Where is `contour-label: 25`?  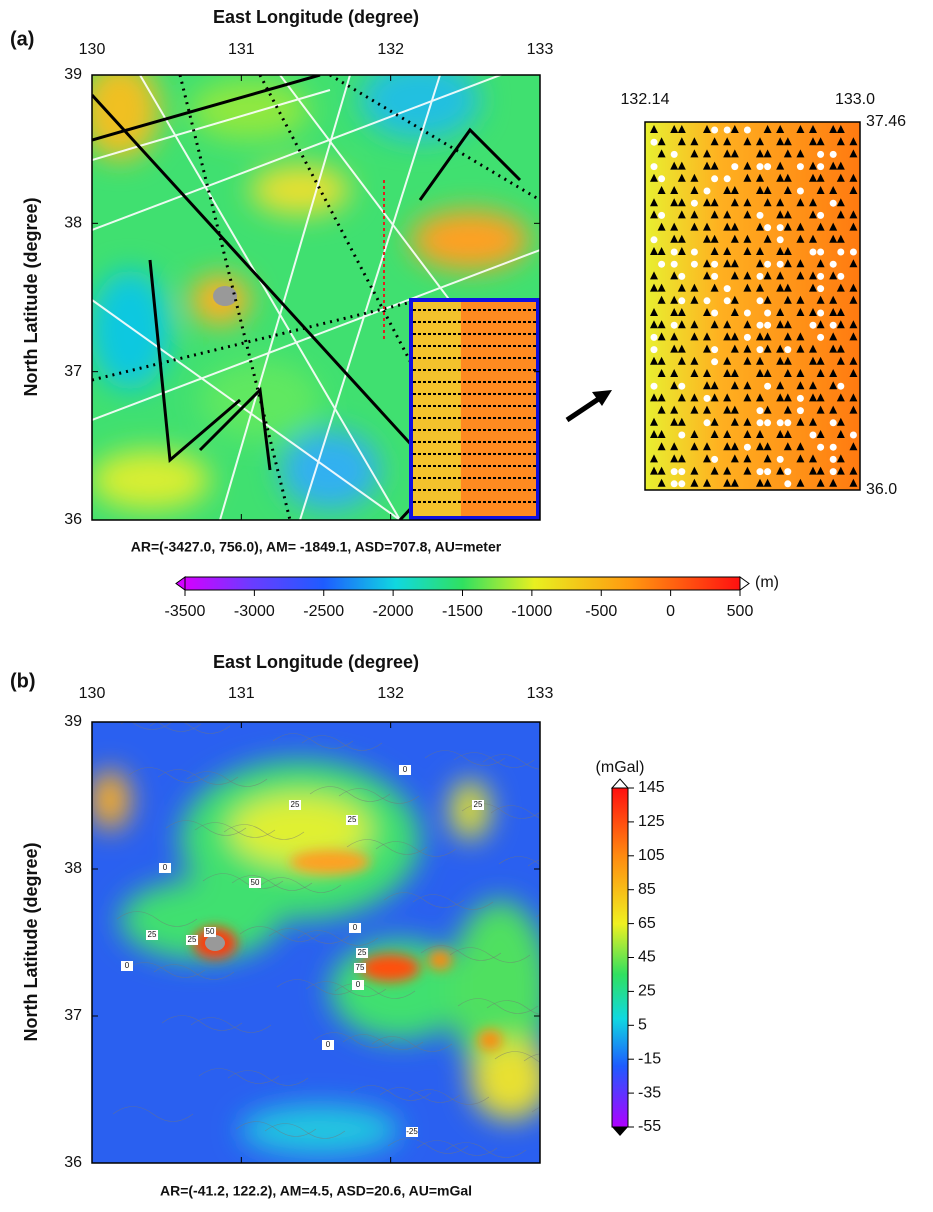
contour-label: 25 is located at coordinates (352, 819).